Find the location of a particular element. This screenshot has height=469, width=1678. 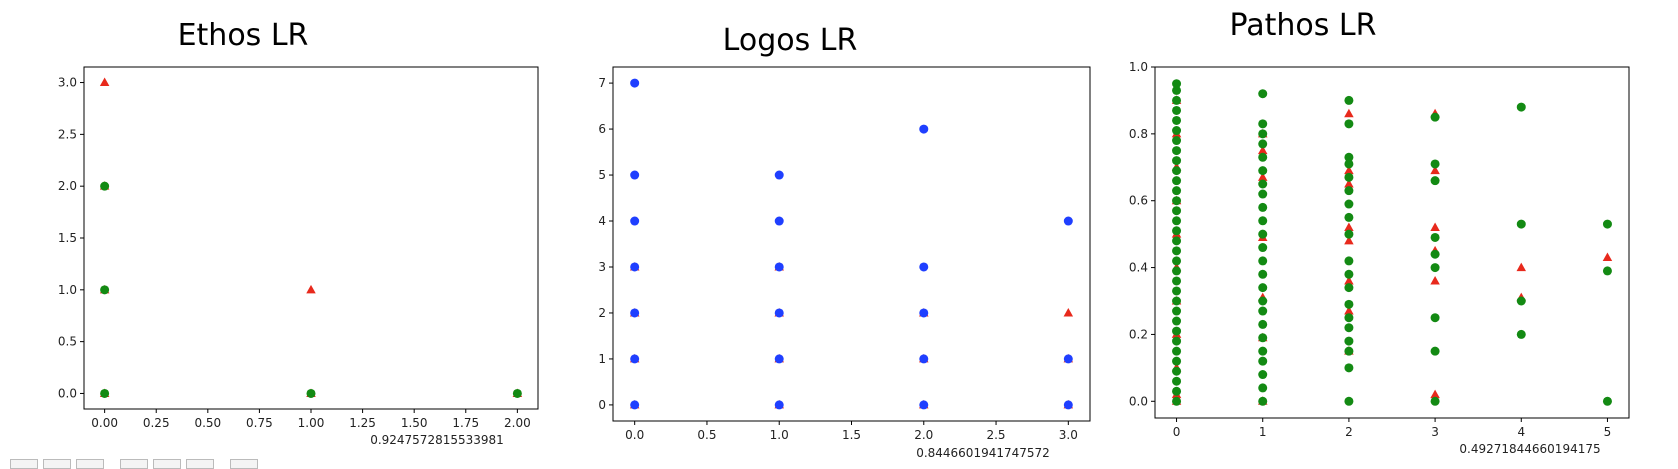

x-tick-label: 2 is located at coordinates (1349, 432).